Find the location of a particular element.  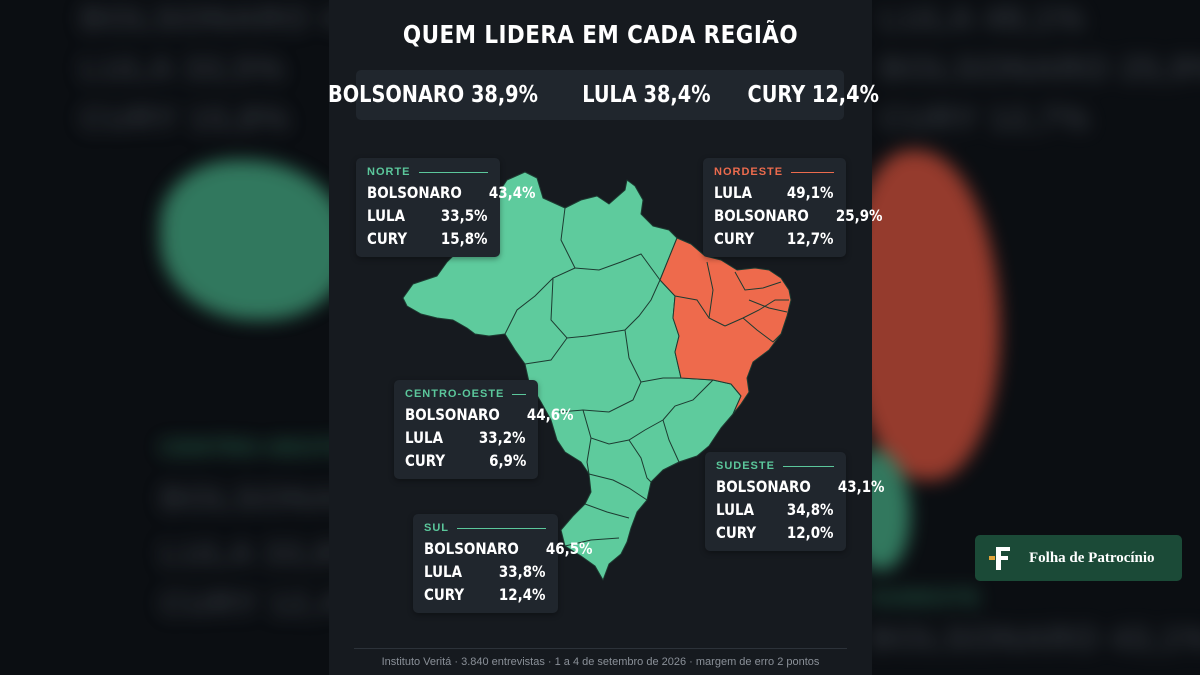

candidate-value: 43,4% is located at coordinates (512, 192).